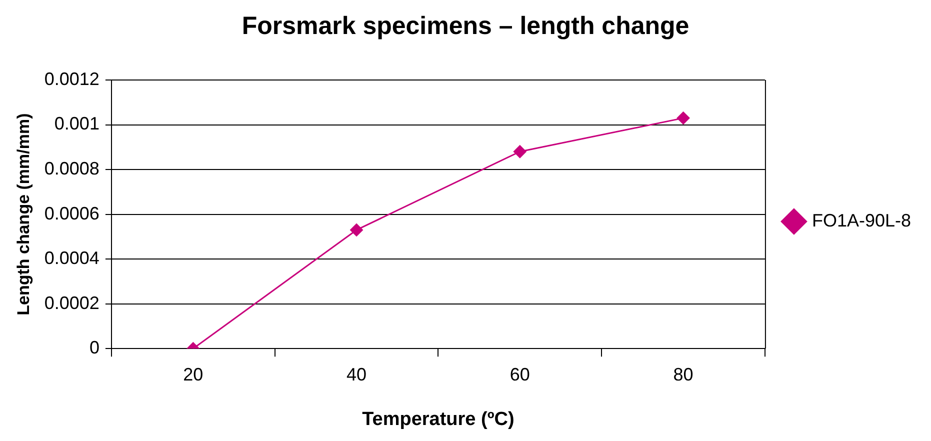 The image size is (931, 441). What do you see at coordinates (862, 220) in the screenshot?
I see `legend-label: FO1A-90L-8` at bounding box center [862, 220].